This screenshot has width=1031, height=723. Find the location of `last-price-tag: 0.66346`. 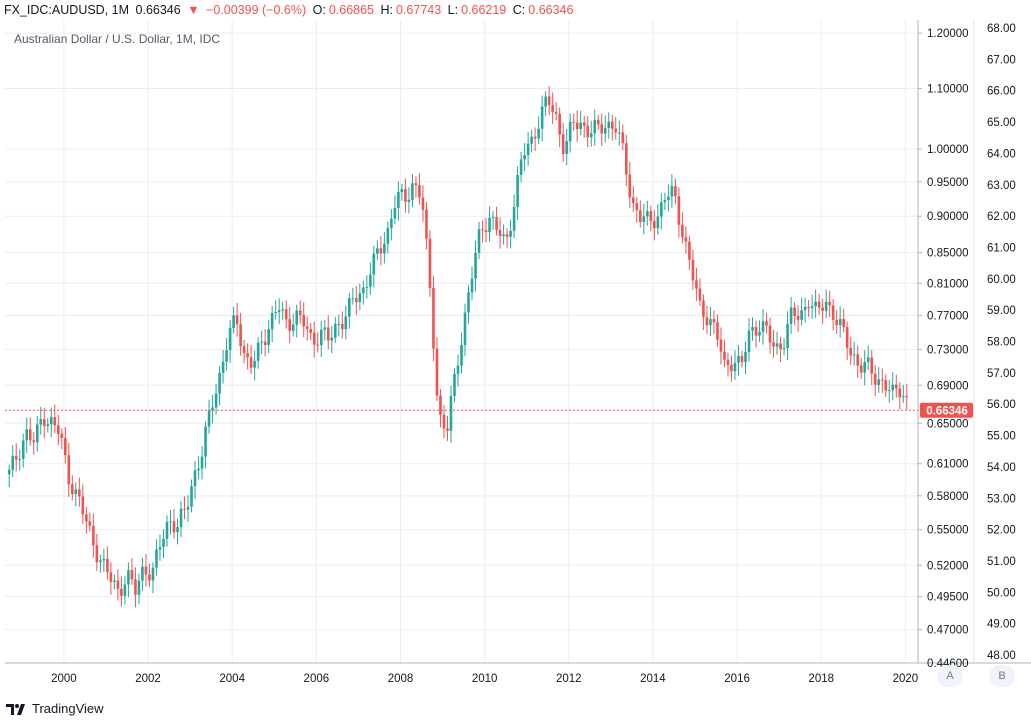

last-price-tag: 0.66346 is located at coordinates (946, 410).